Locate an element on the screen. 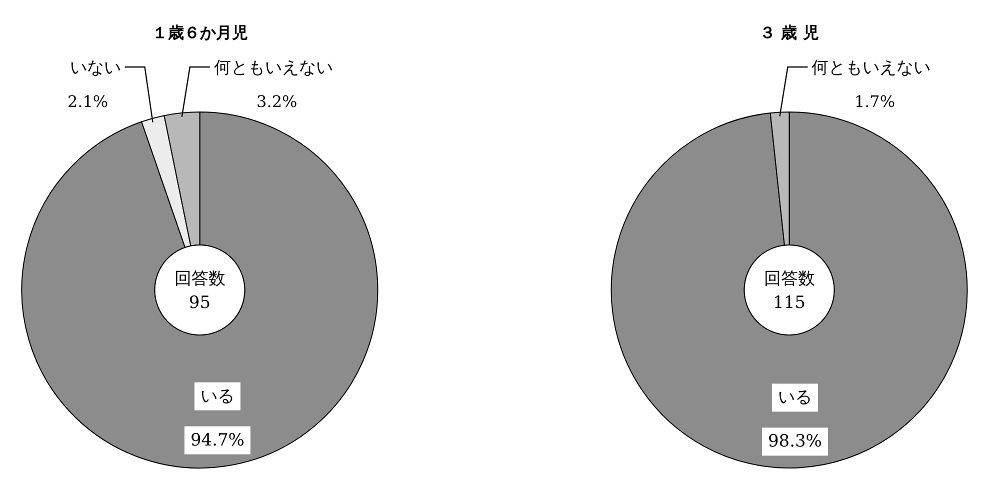 The width and height of the screenshot is (999, 480). text: 115 is located at coordinates (789, 303).